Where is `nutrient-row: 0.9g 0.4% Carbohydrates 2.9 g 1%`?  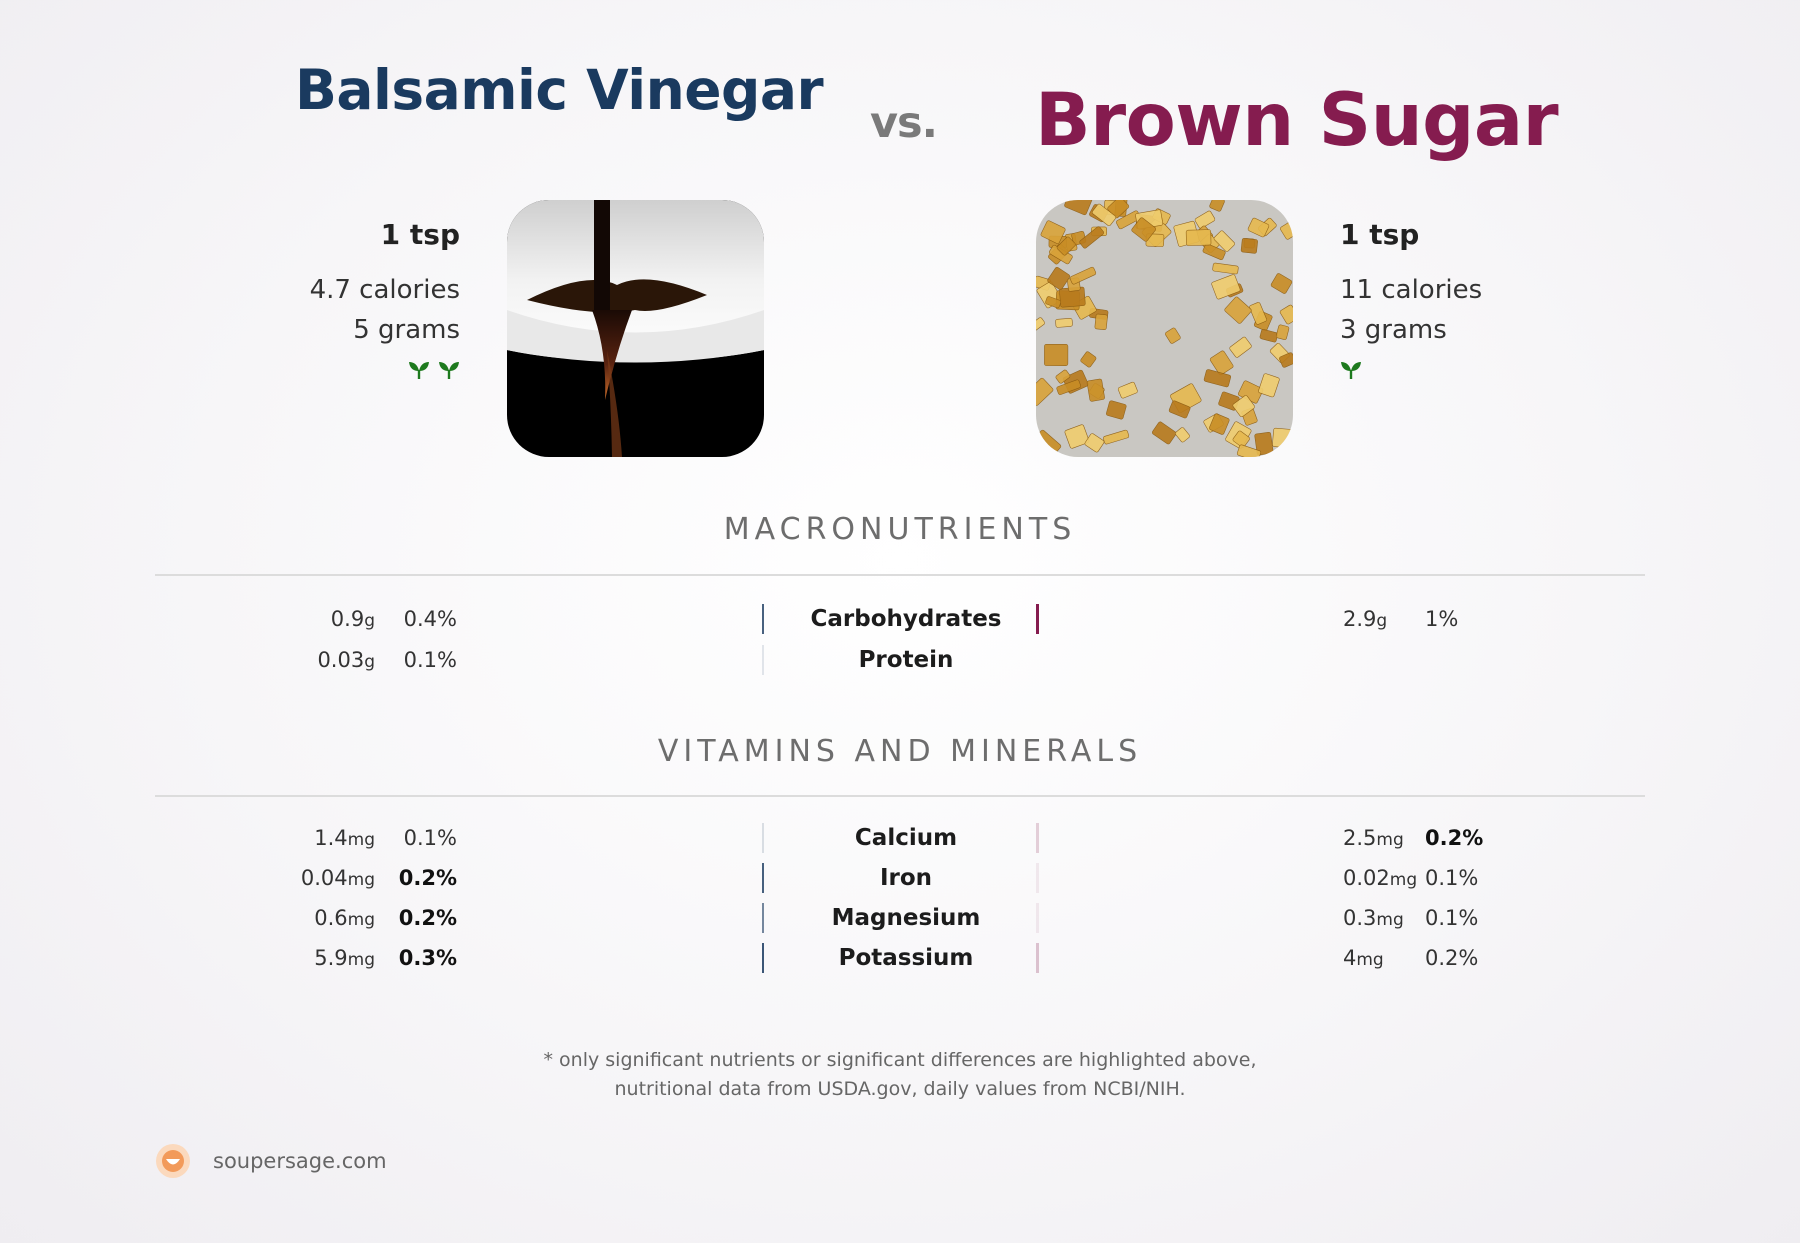
nutrient-row: 0.9g 0.4% Carbohydrates 2.9 g 1% is located at coordinates (900, 619).